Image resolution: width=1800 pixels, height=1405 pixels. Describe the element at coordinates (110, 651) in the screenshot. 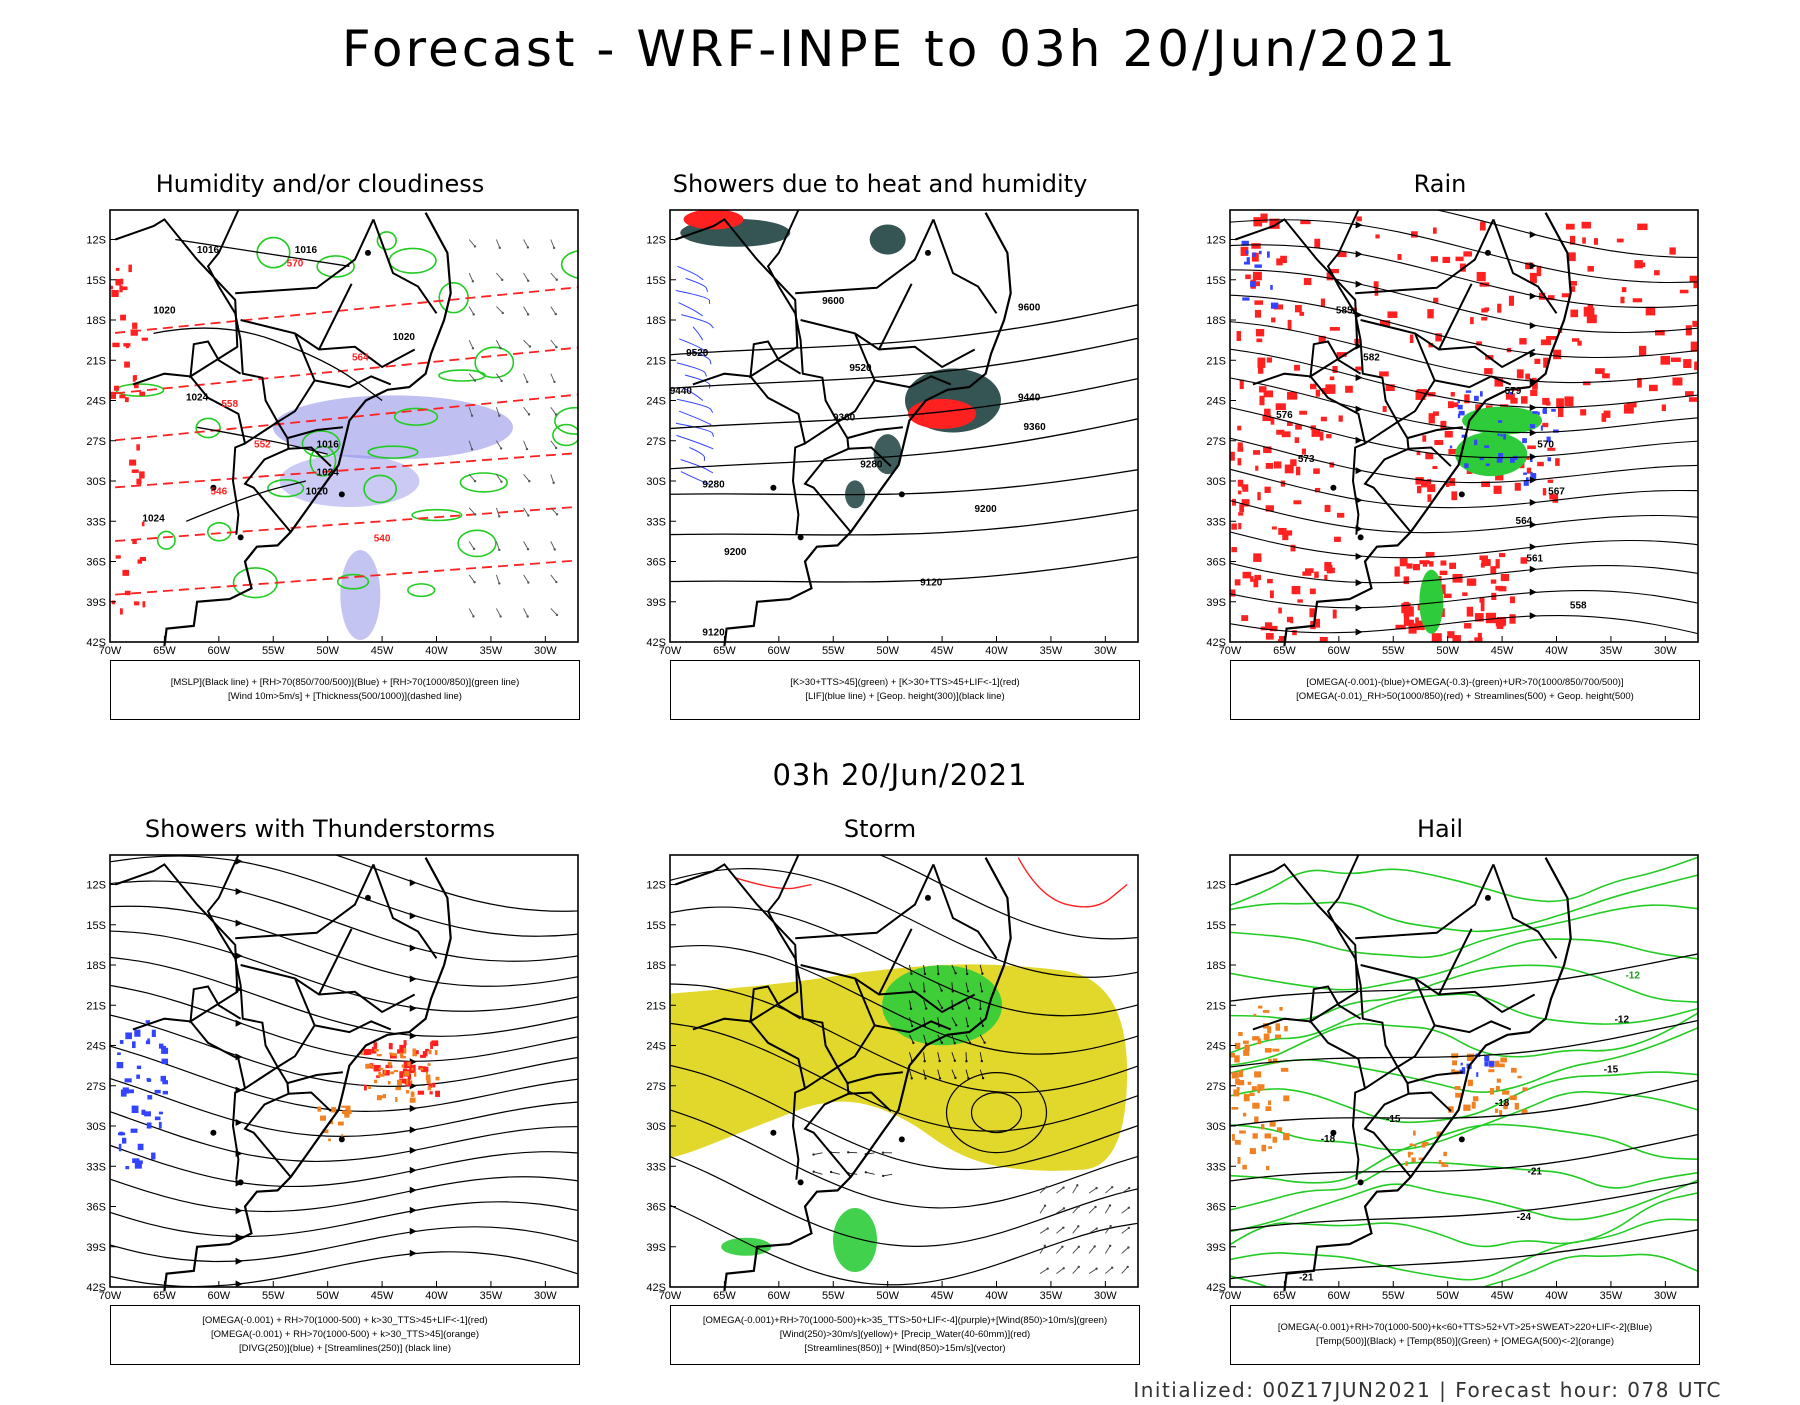

I see `lon-label: 70W` at that location.